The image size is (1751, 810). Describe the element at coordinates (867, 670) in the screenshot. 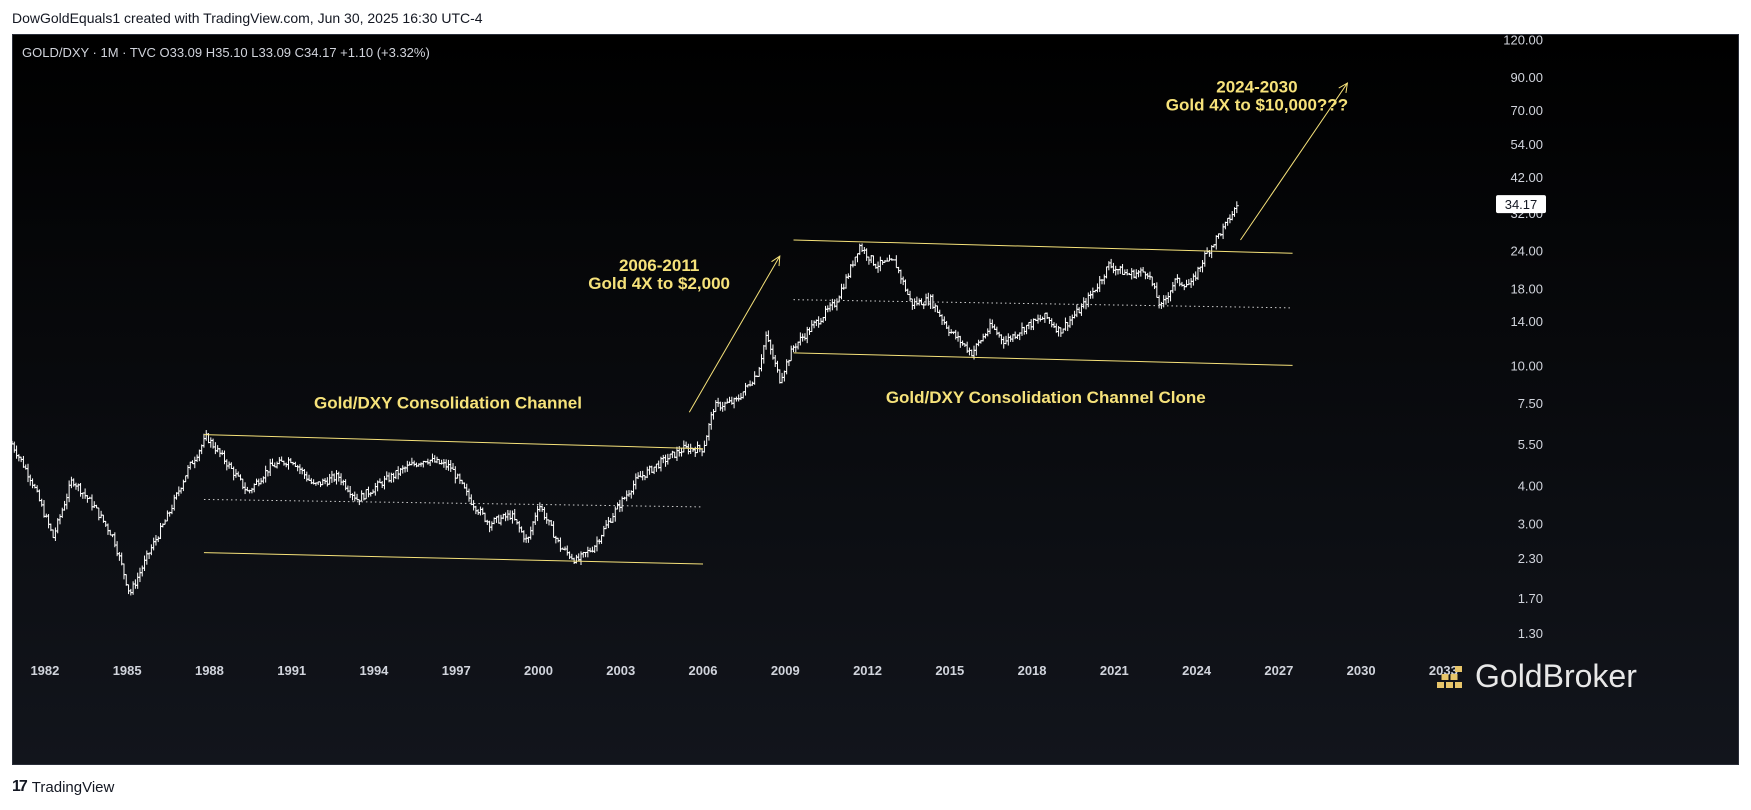

I see `x-tick-label: 2012` at that location.